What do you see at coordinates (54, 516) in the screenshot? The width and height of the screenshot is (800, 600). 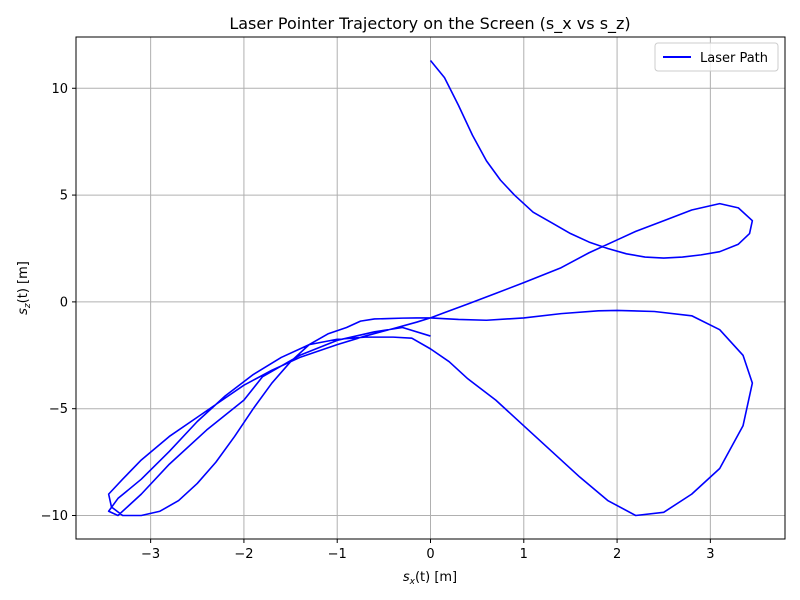 I see `y-tick-label: −10` at bounding box center [54, 516].